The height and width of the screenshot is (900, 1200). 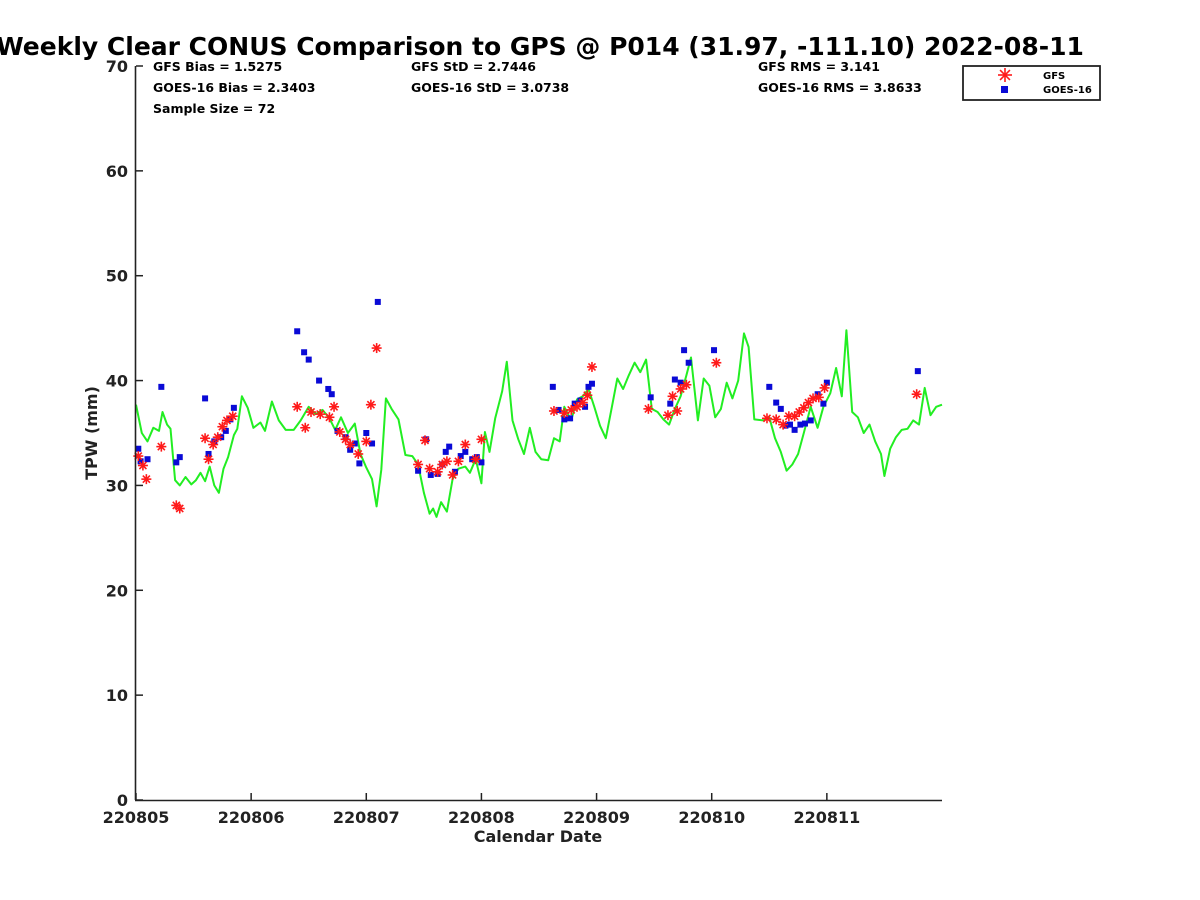 I want to click on y-tick-label: 30, so click(x=117, y=485).